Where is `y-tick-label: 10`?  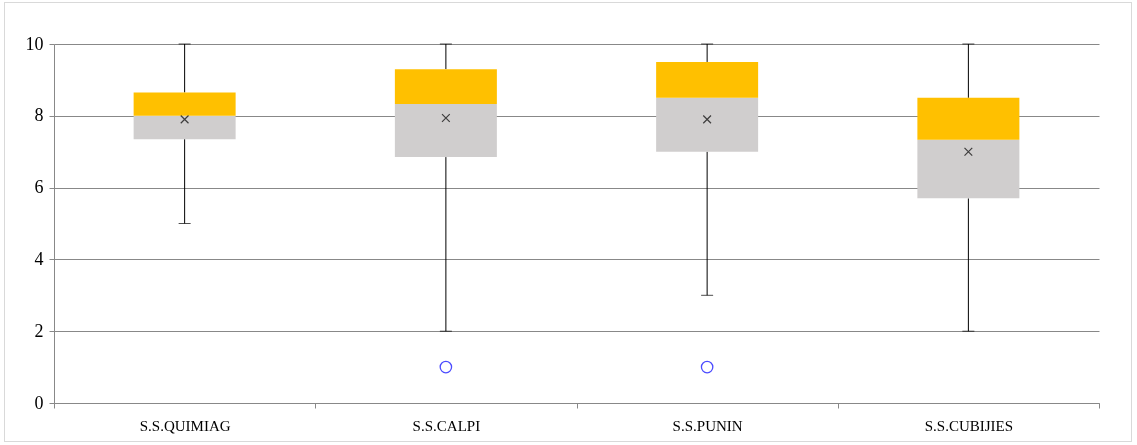
y-tick-label: 10 is located at coordinates (34, 43).